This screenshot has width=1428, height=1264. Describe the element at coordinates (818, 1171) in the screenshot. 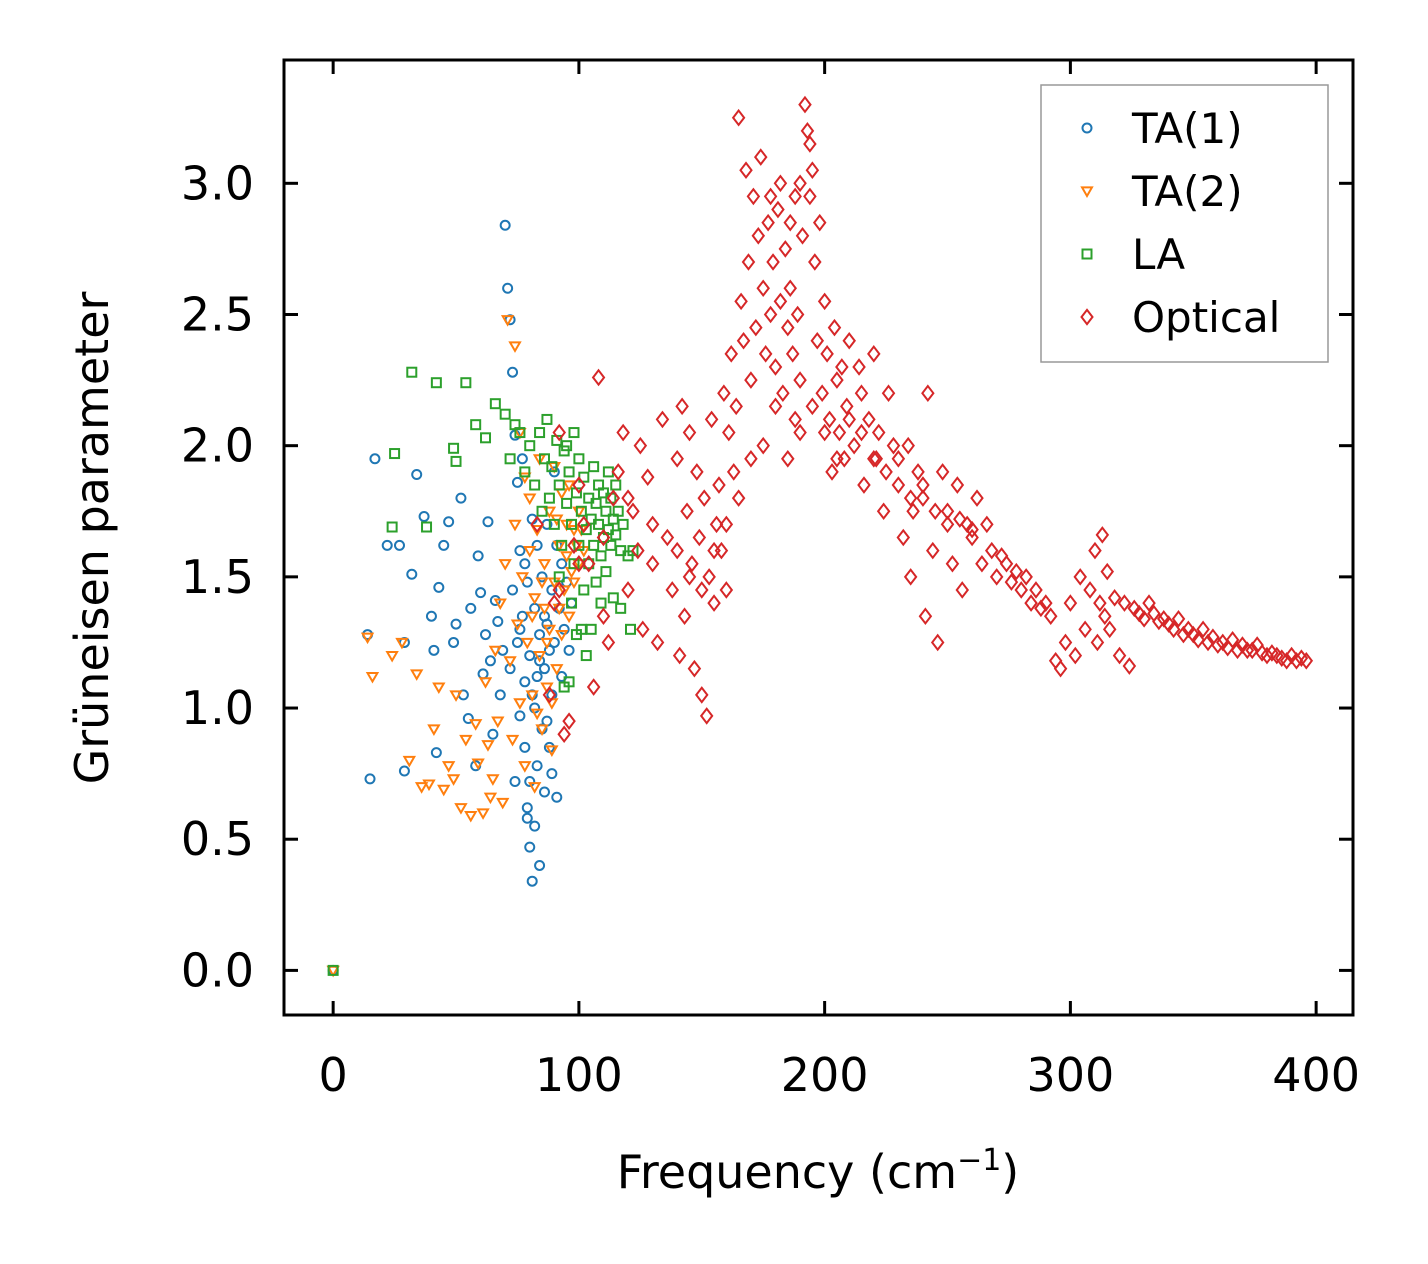

I see `x-axis-label: Frequency (cm−1)` at that location.